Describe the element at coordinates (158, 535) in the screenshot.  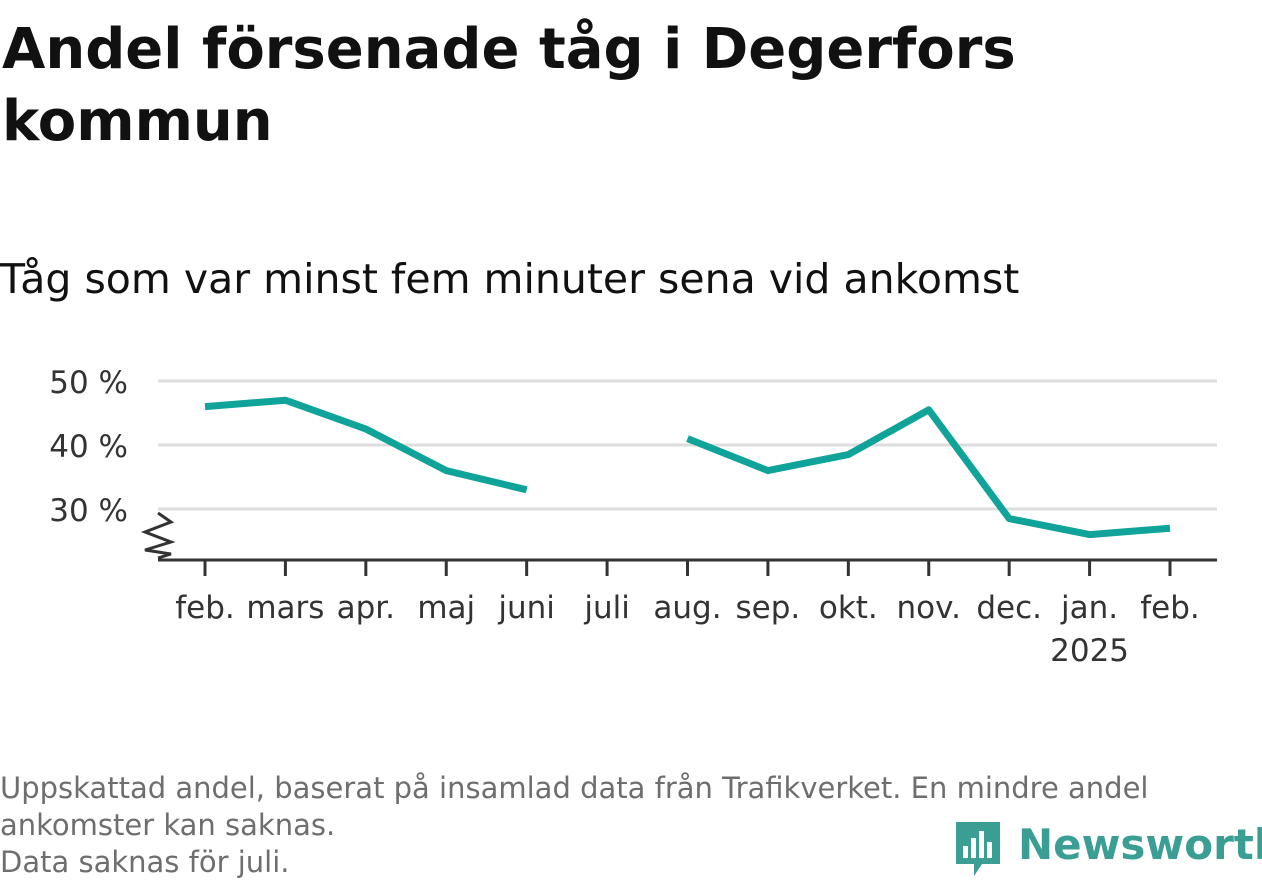
I see `y-axis-break-mark` at that location.